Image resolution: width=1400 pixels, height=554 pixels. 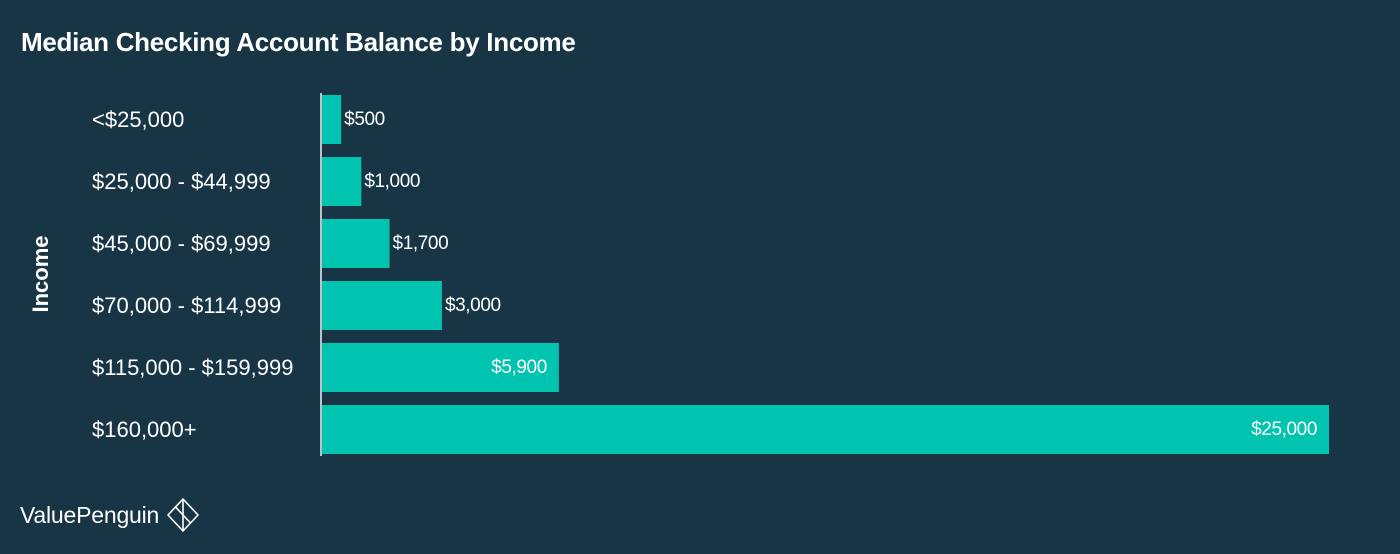 What do you see at coordinates (473, 305) in the screenshot?
I see `value-label-3: $3,000` at bounding box center [473, 305].